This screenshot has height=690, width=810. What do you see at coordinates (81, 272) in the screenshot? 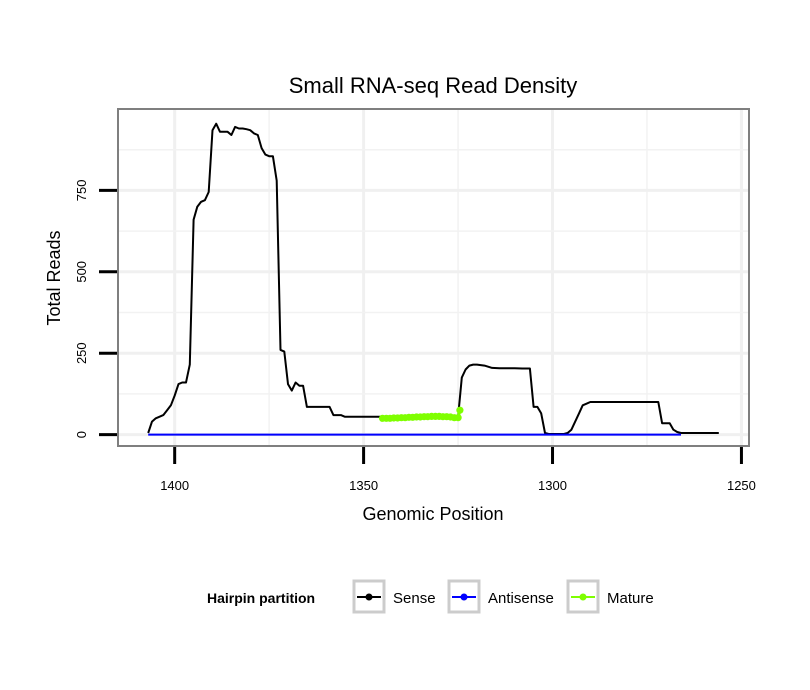
I see `y-tick-label-2: 500` at bounding box center [81, 272].